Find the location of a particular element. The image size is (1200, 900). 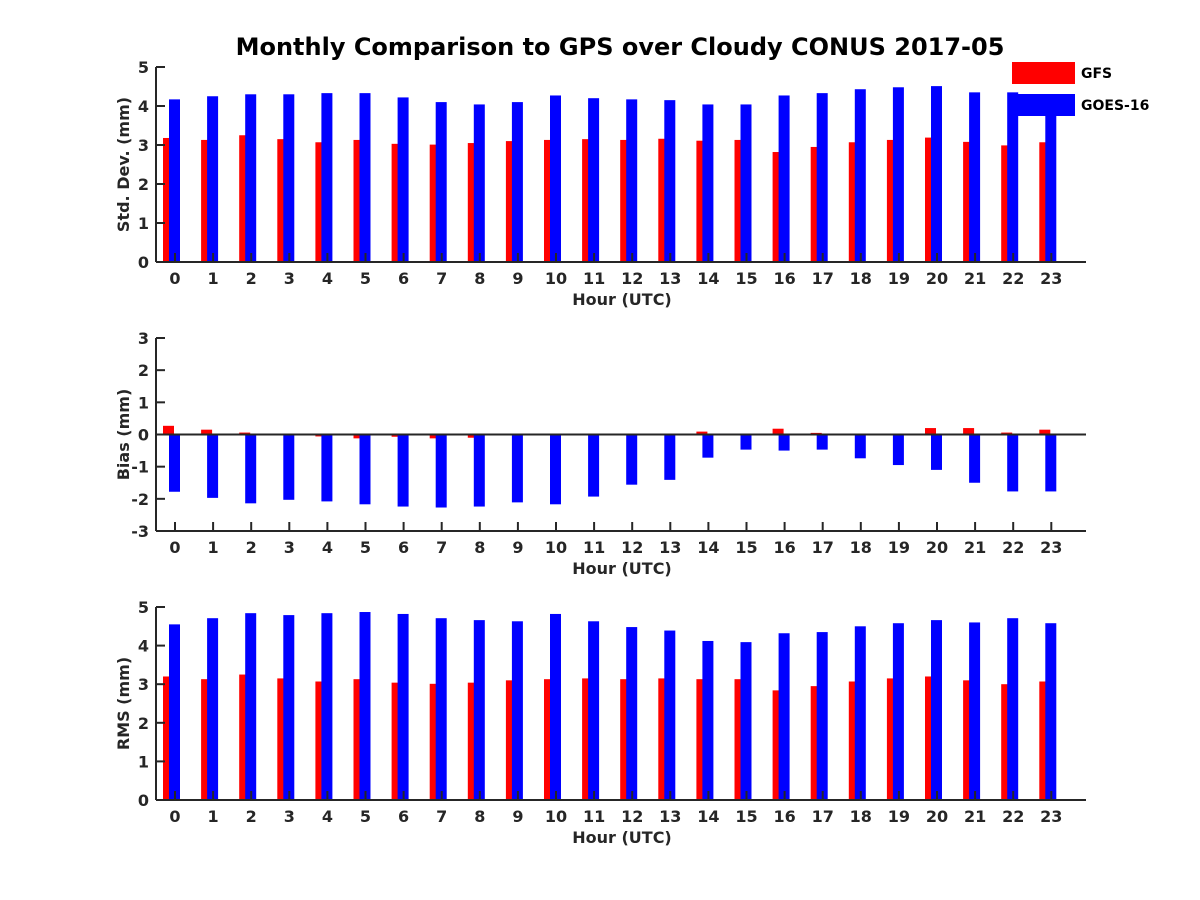

legend-label-gfs: GFS is located at coordinates (1096, 74).